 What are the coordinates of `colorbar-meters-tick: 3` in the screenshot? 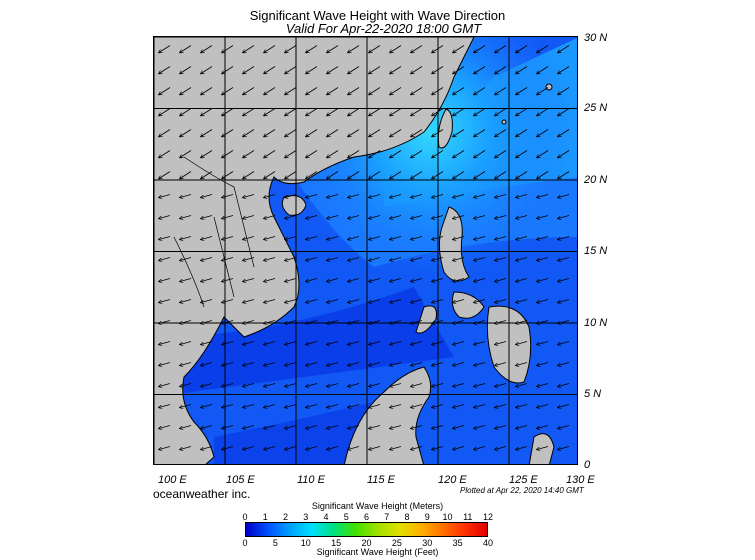 It's located at (306, 517).